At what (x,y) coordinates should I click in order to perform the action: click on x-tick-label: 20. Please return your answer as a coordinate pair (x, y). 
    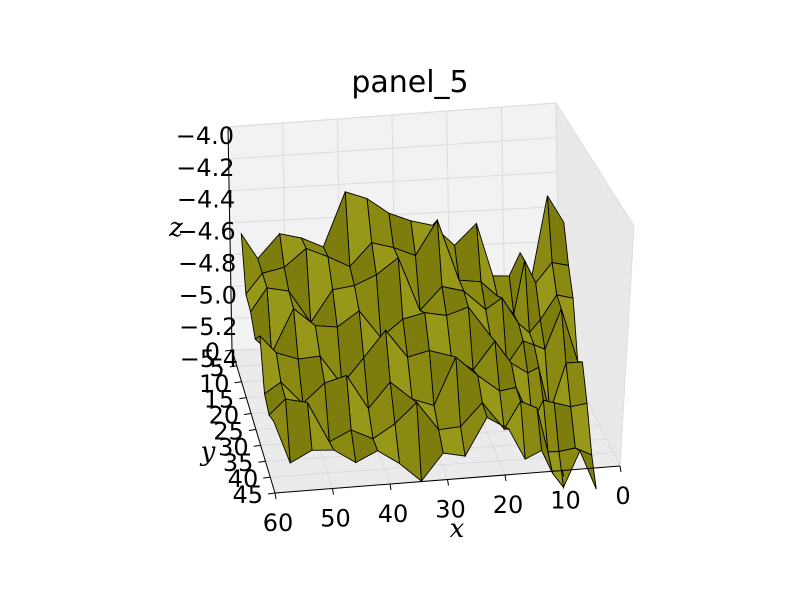
    Looking at the image, I should click on (508, 505).